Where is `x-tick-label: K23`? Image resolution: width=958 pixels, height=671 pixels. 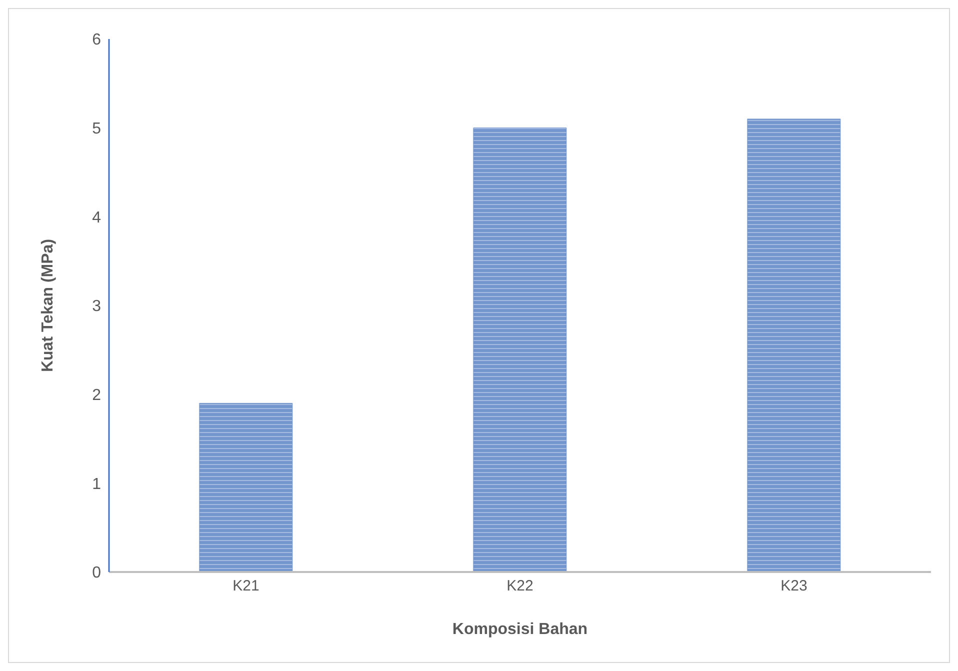
x-tick-label: K23 is located at coordinates (794, 586).